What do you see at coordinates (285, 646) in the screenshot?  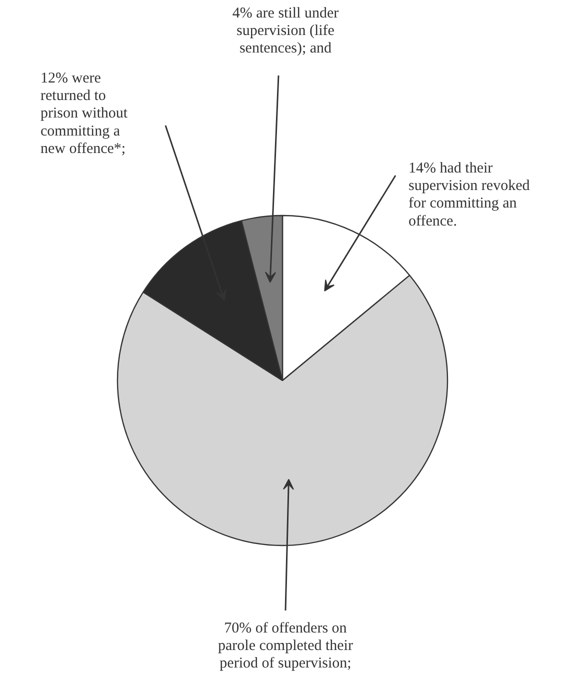 I see `text: 70% of offenders on parole completed their period of supervision;` at bounding box center [285, 646].